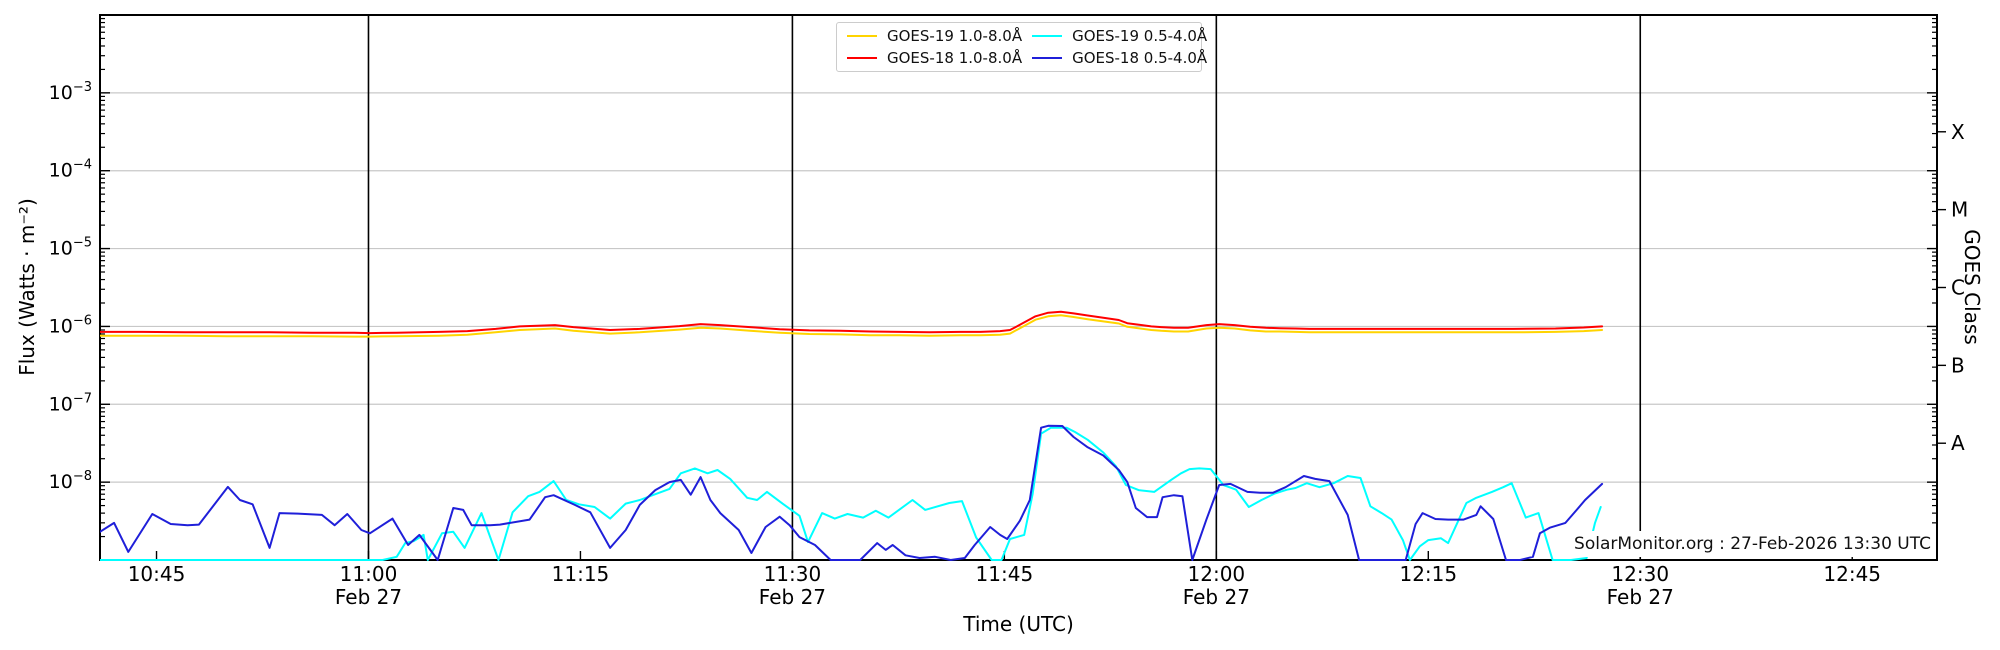  Describe the element at coordinates (581, 574) in the screenshot. I see `x-tick-label: 11:15` at that location.